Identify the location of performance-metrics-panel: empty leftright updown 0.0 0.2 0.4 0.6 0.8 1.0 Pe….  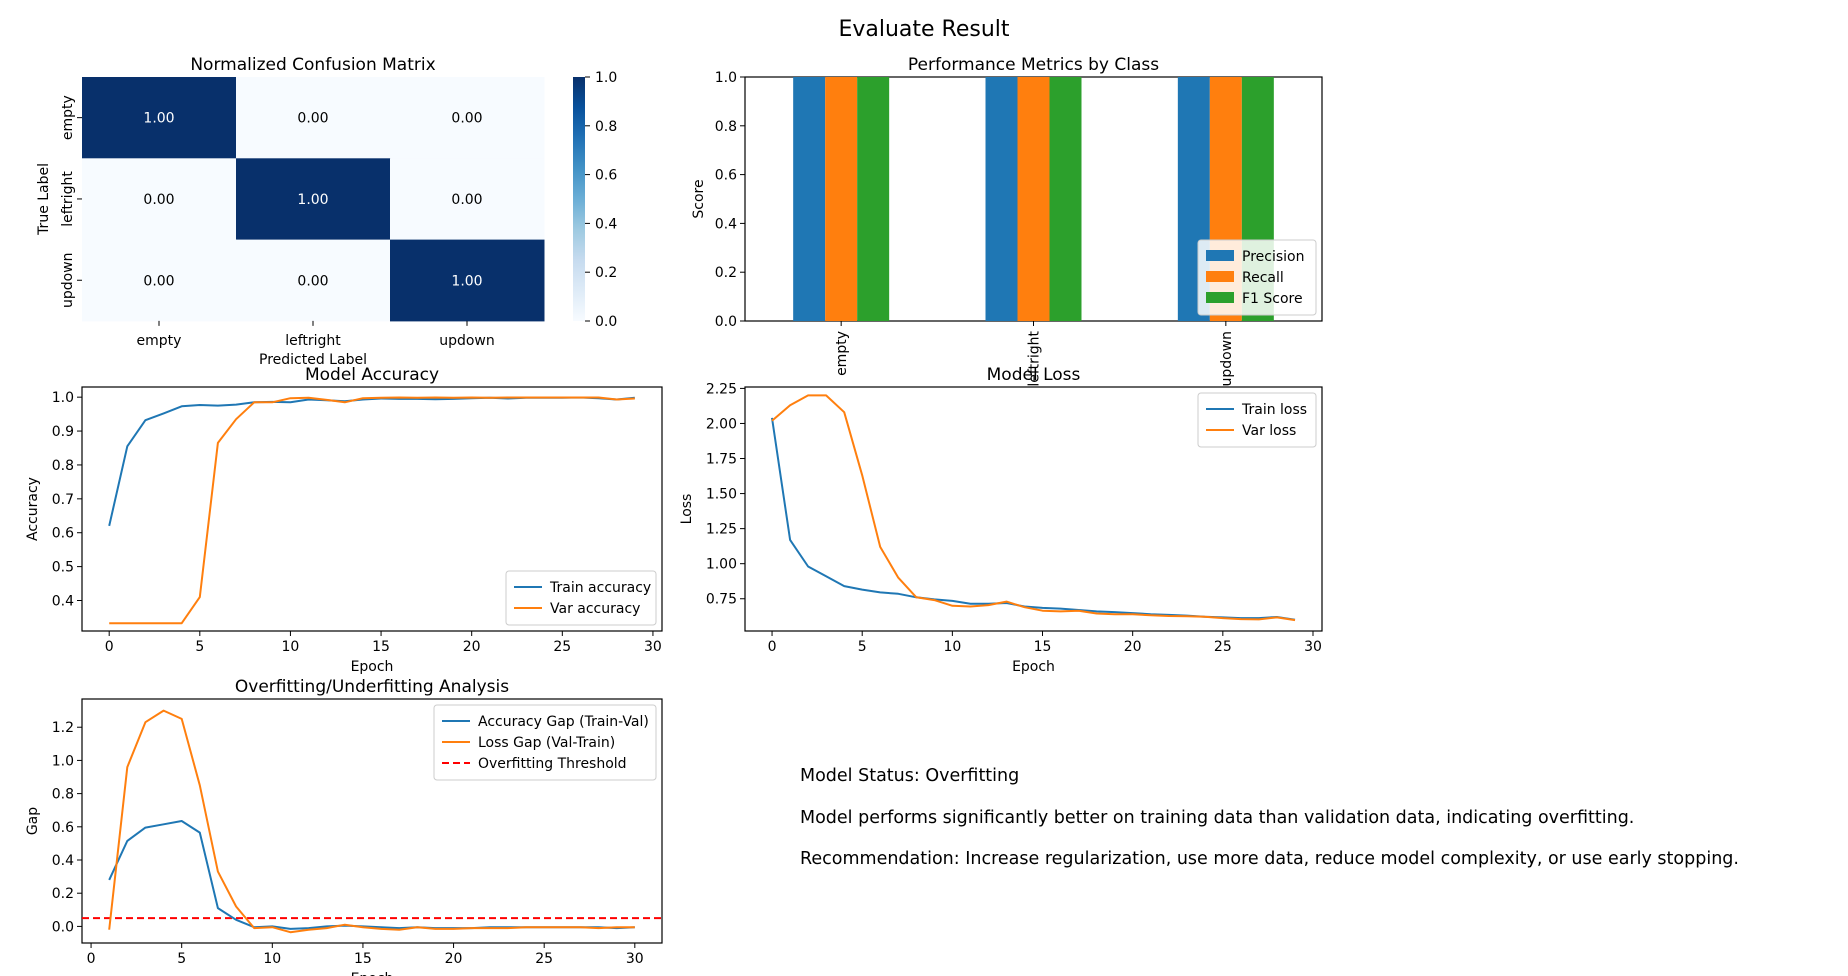
(1007, 221).